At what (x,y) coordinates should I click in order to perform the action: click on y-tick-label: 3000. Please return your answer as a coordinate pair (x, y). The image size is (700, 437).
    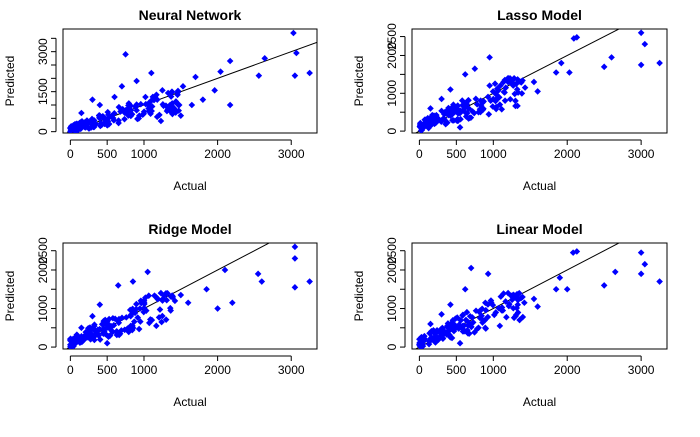
    Looking at the image, I should click on (43, 51).